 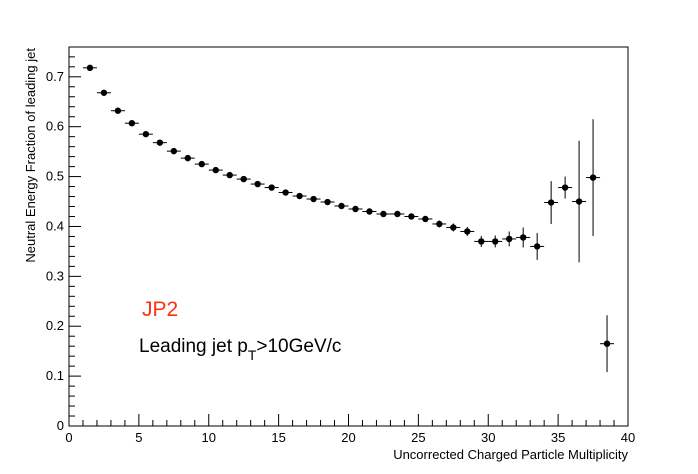 What do you see at coordinates (252, 355) in the screenshot?
I see `cut-label-subscript: T` at bounding box center [252, 355].